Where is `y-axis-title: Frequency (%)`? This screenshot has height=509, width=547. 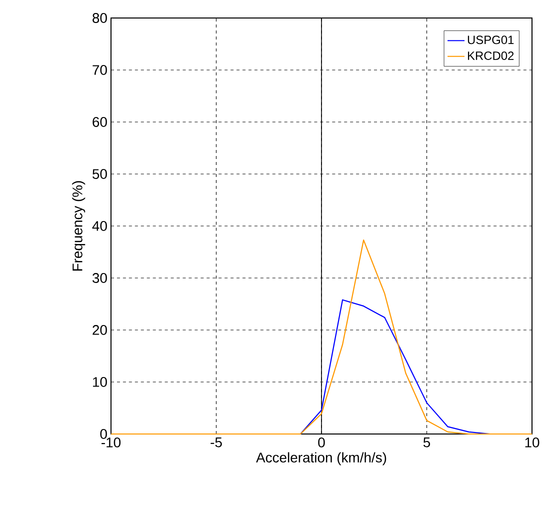 y-axis-title: Frequency (%) is located at coordinates (79, 226).